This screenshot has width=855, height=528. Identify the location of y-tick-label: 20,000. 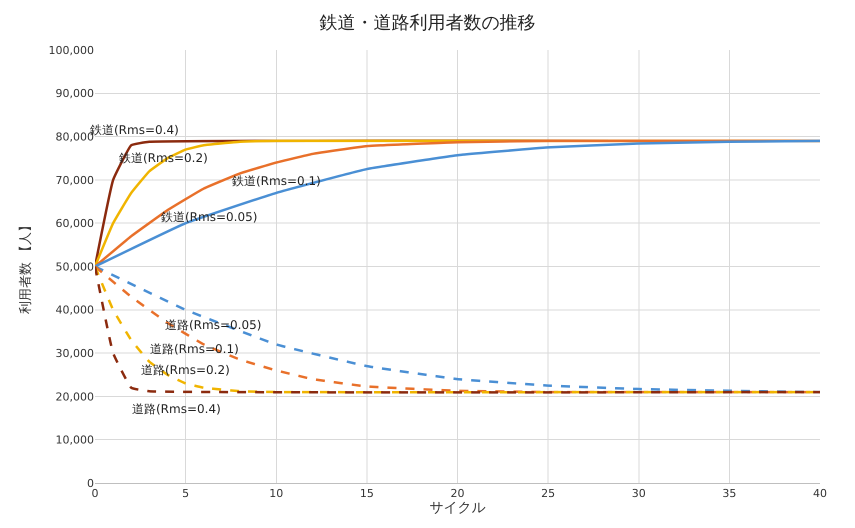
(75, 397).